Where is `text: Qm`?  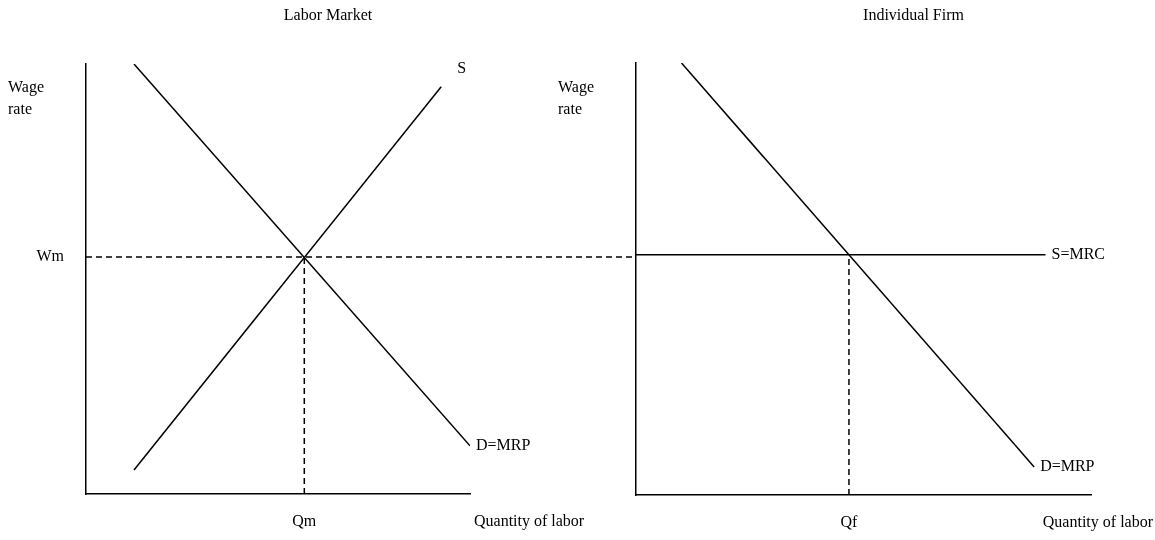
text: Qm is located at coordinates (304, 521).